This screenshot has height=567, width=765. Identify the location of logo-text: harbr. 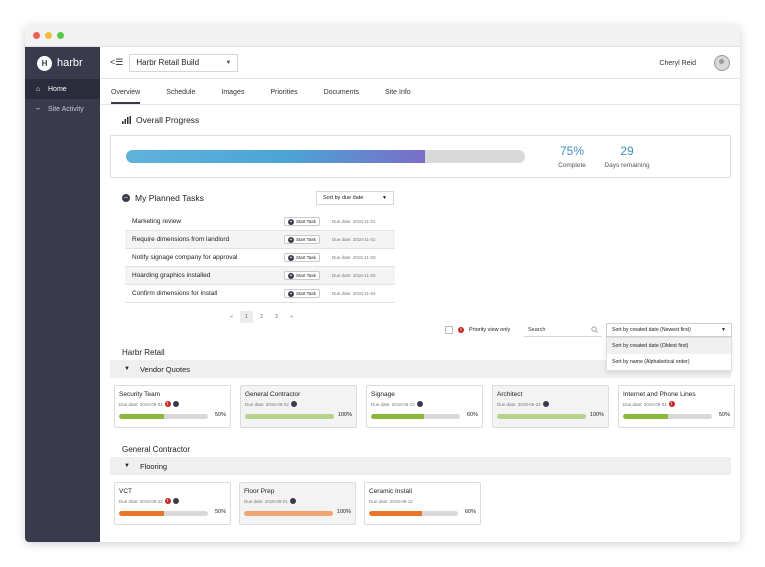
(70, 63).